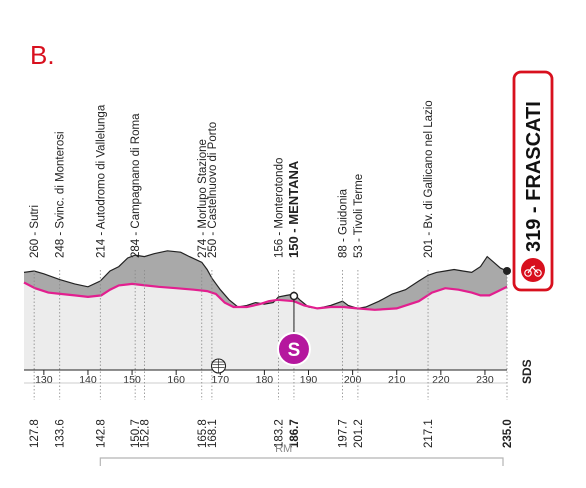 This screenshot has width=586, height=488. I want to click on x-axis-group: 130 140 150 160 170 180 190 200 210 220 230, so click(265, 377).